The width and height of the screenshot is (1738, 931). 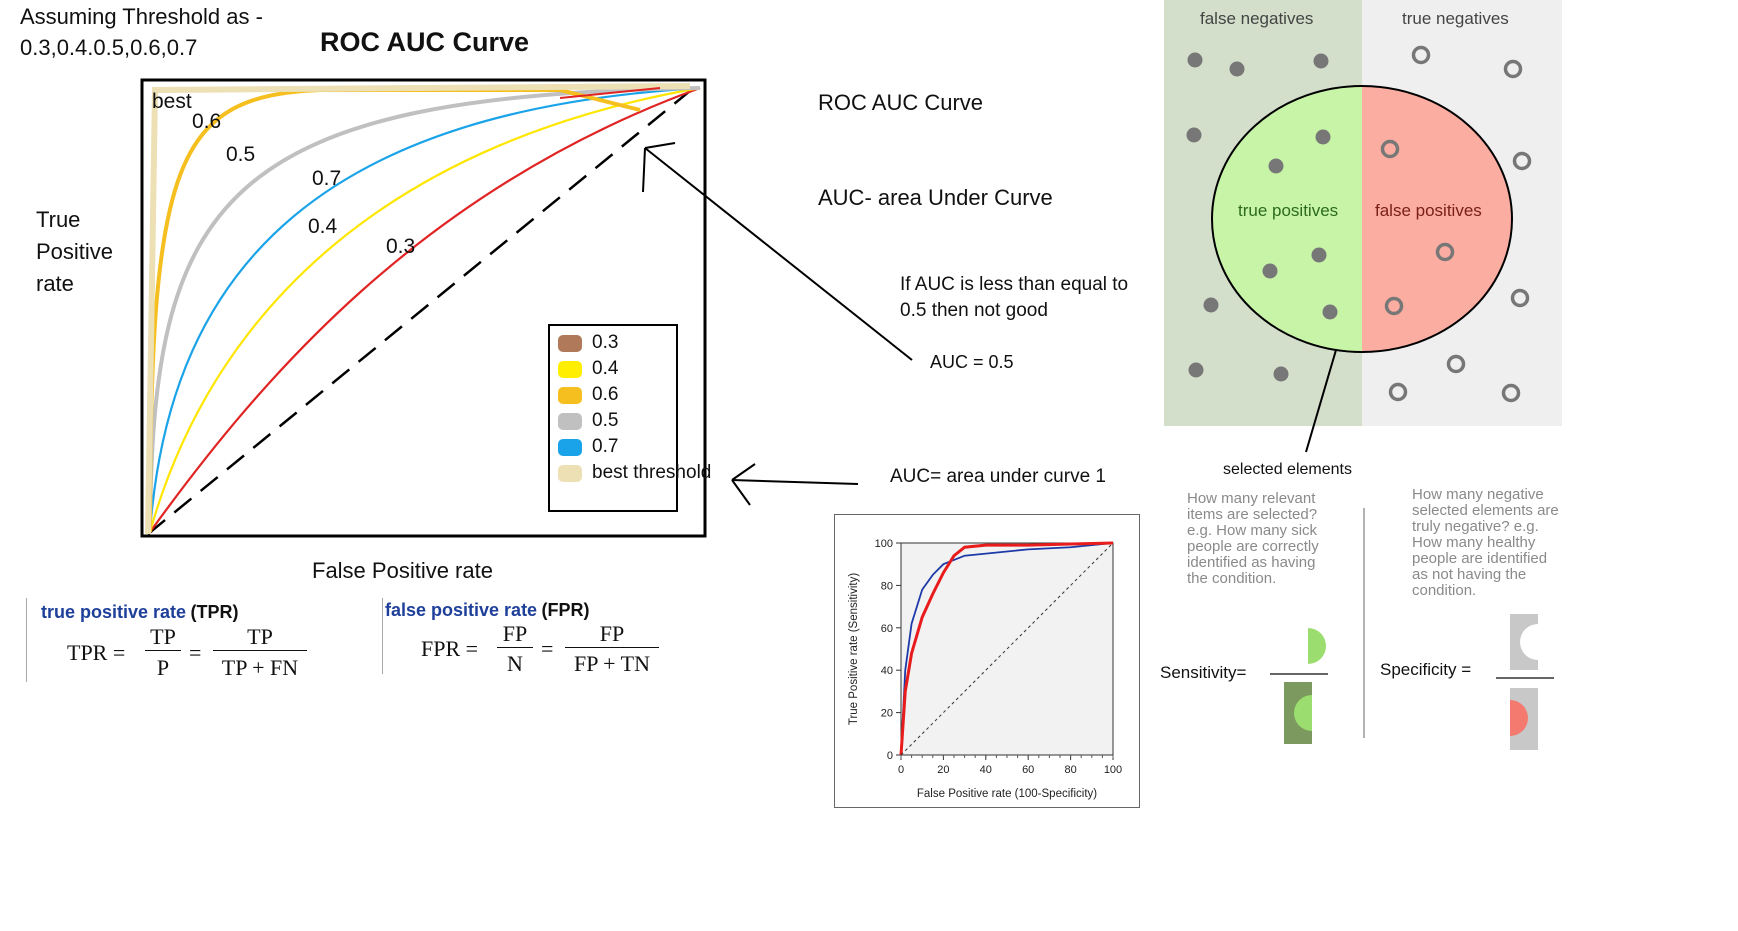 What do you see at coordinates (515, 634) in the screenshot?
I see `fpr-num1: FP` at bounding box center [515, 634].